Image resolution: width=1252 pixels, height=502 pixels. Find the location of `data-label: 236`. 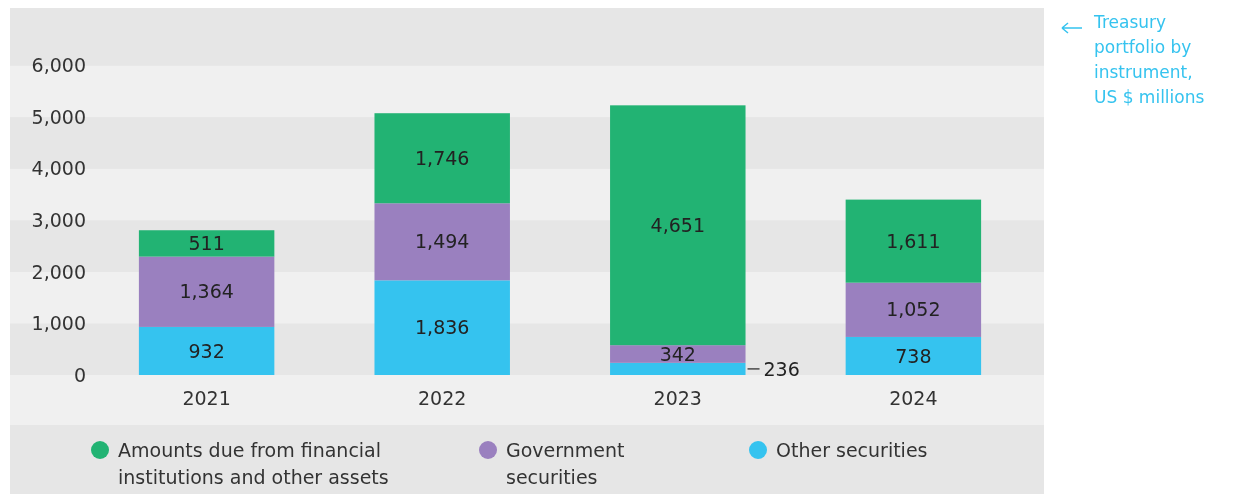

data-label: 236 is located at coordinates (781, 368).